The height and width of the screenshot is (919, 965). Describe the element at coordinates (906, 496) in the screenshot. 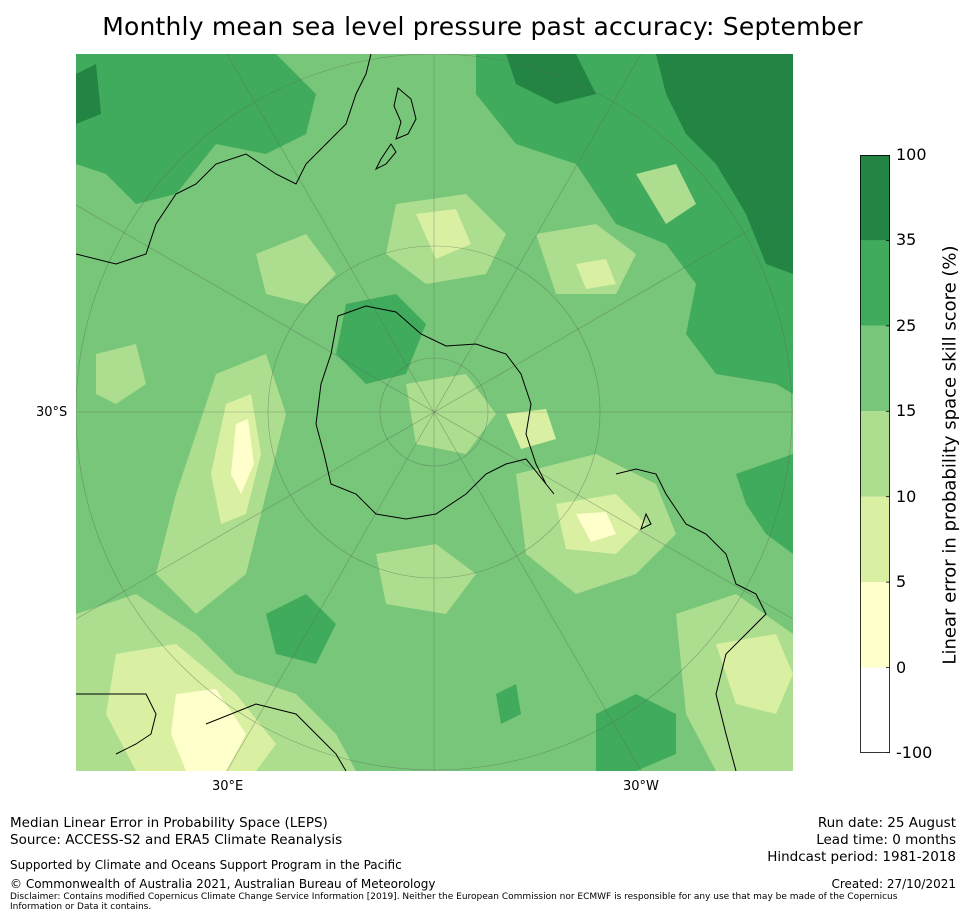

I see `colorbar-tick-label: 10` at that location.